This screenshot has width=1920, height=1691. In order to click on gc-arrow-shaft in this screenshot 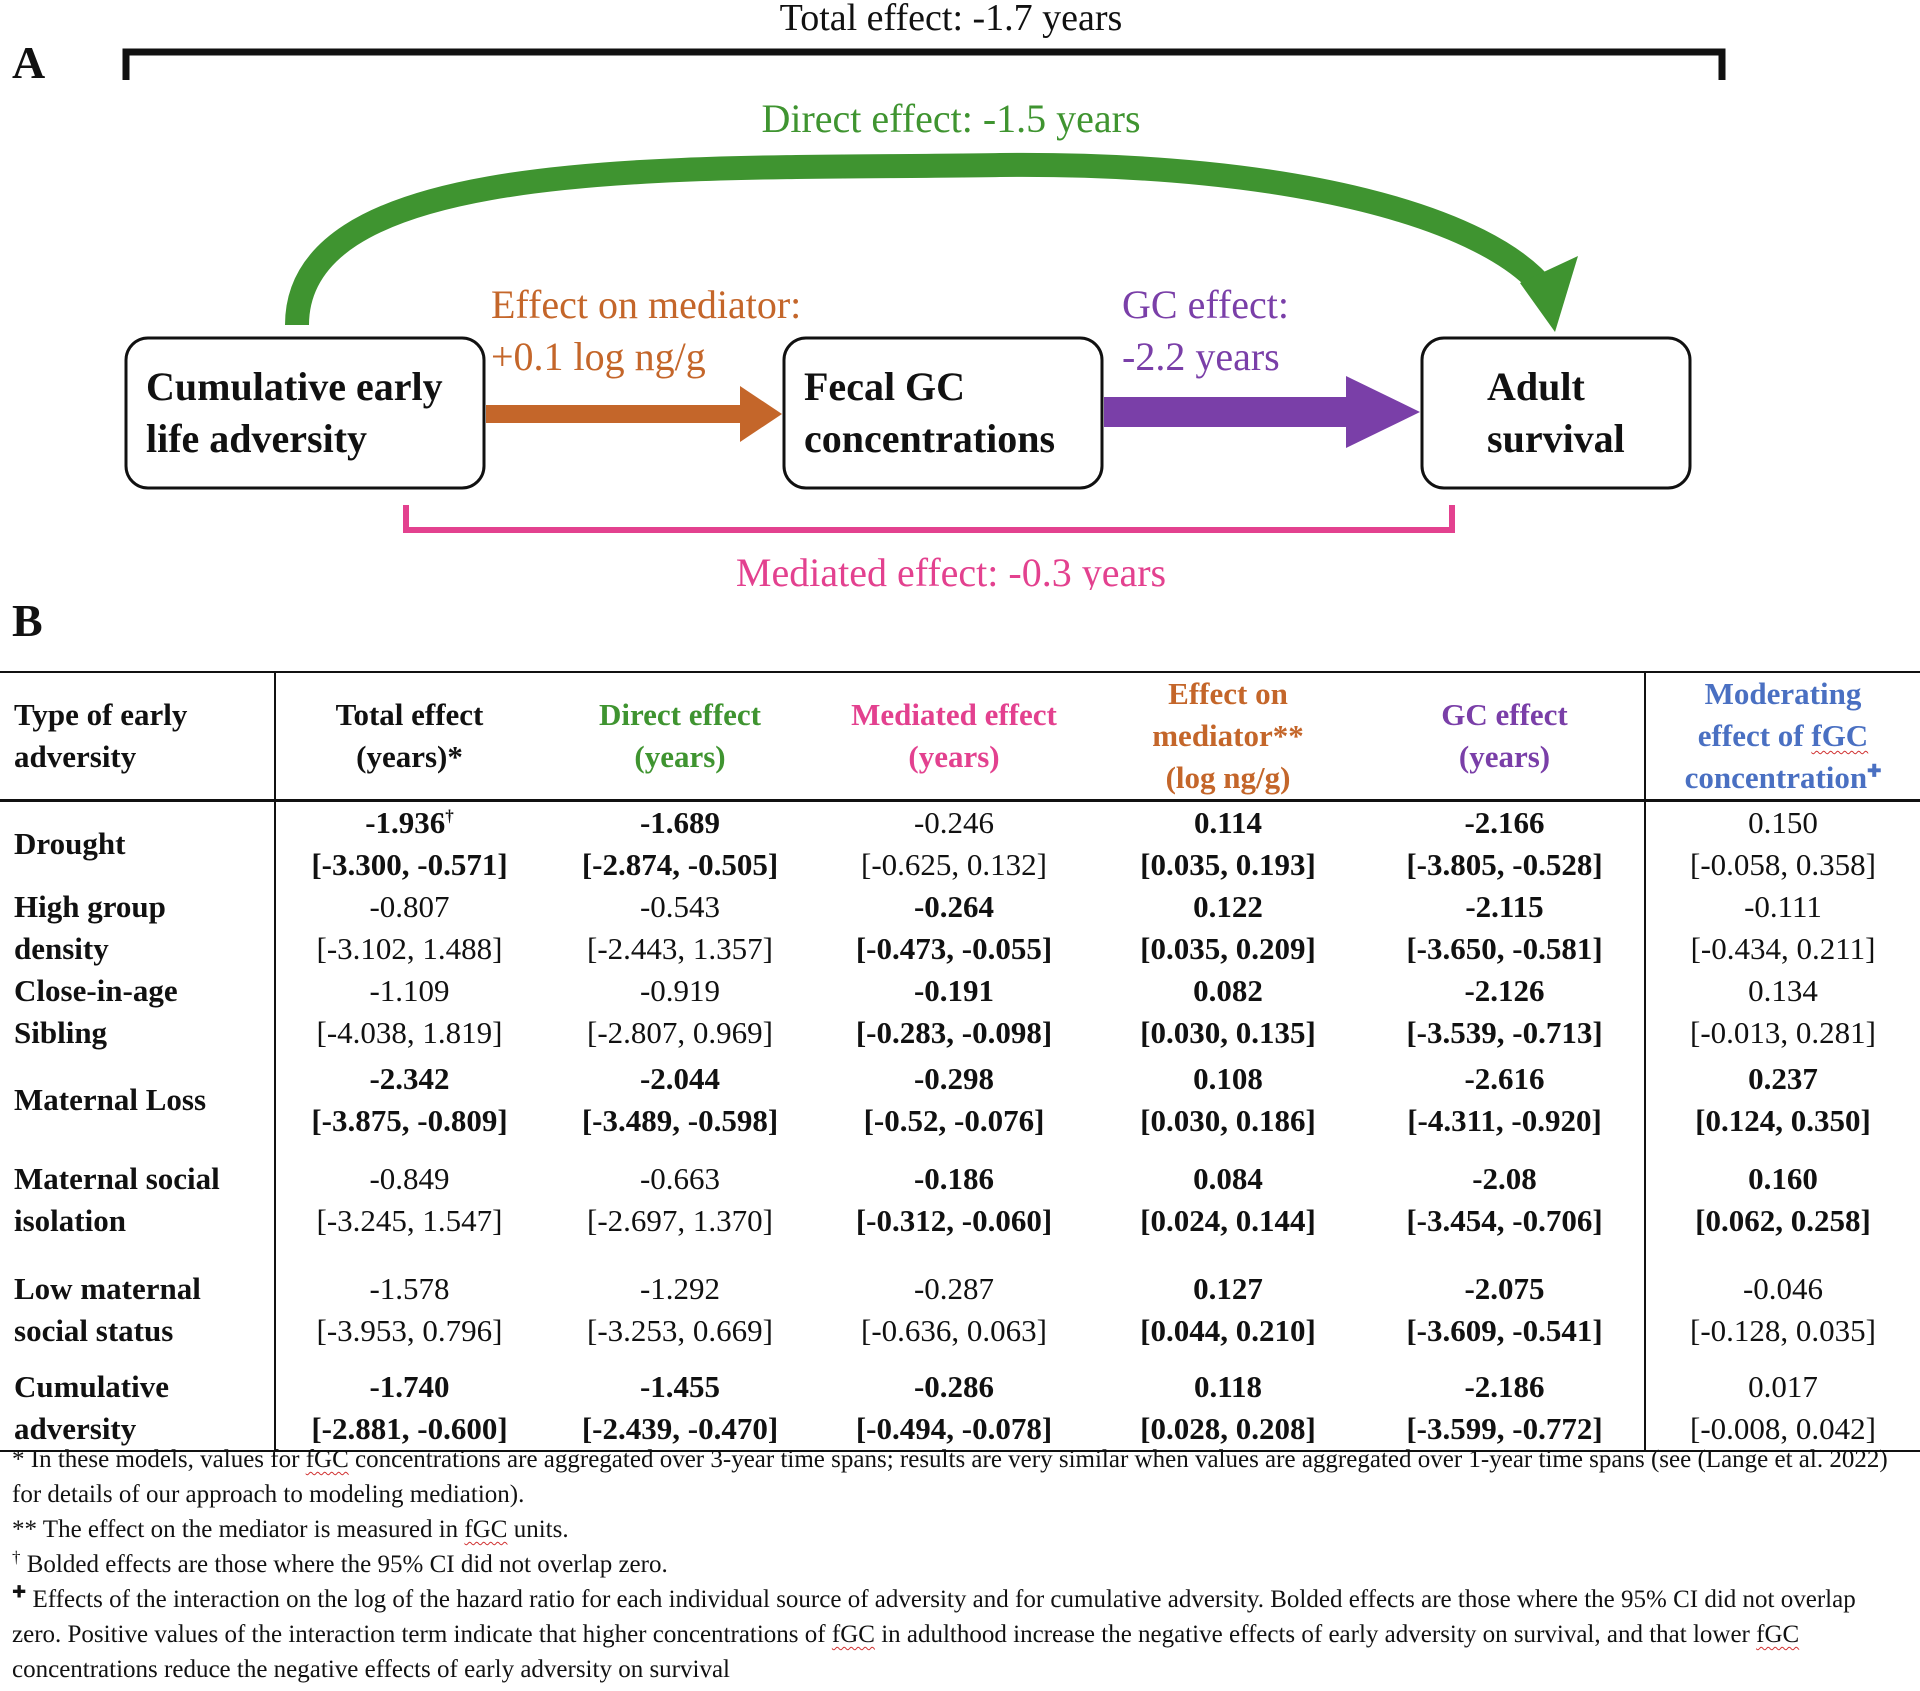, I will do `click(1227, 412)`.